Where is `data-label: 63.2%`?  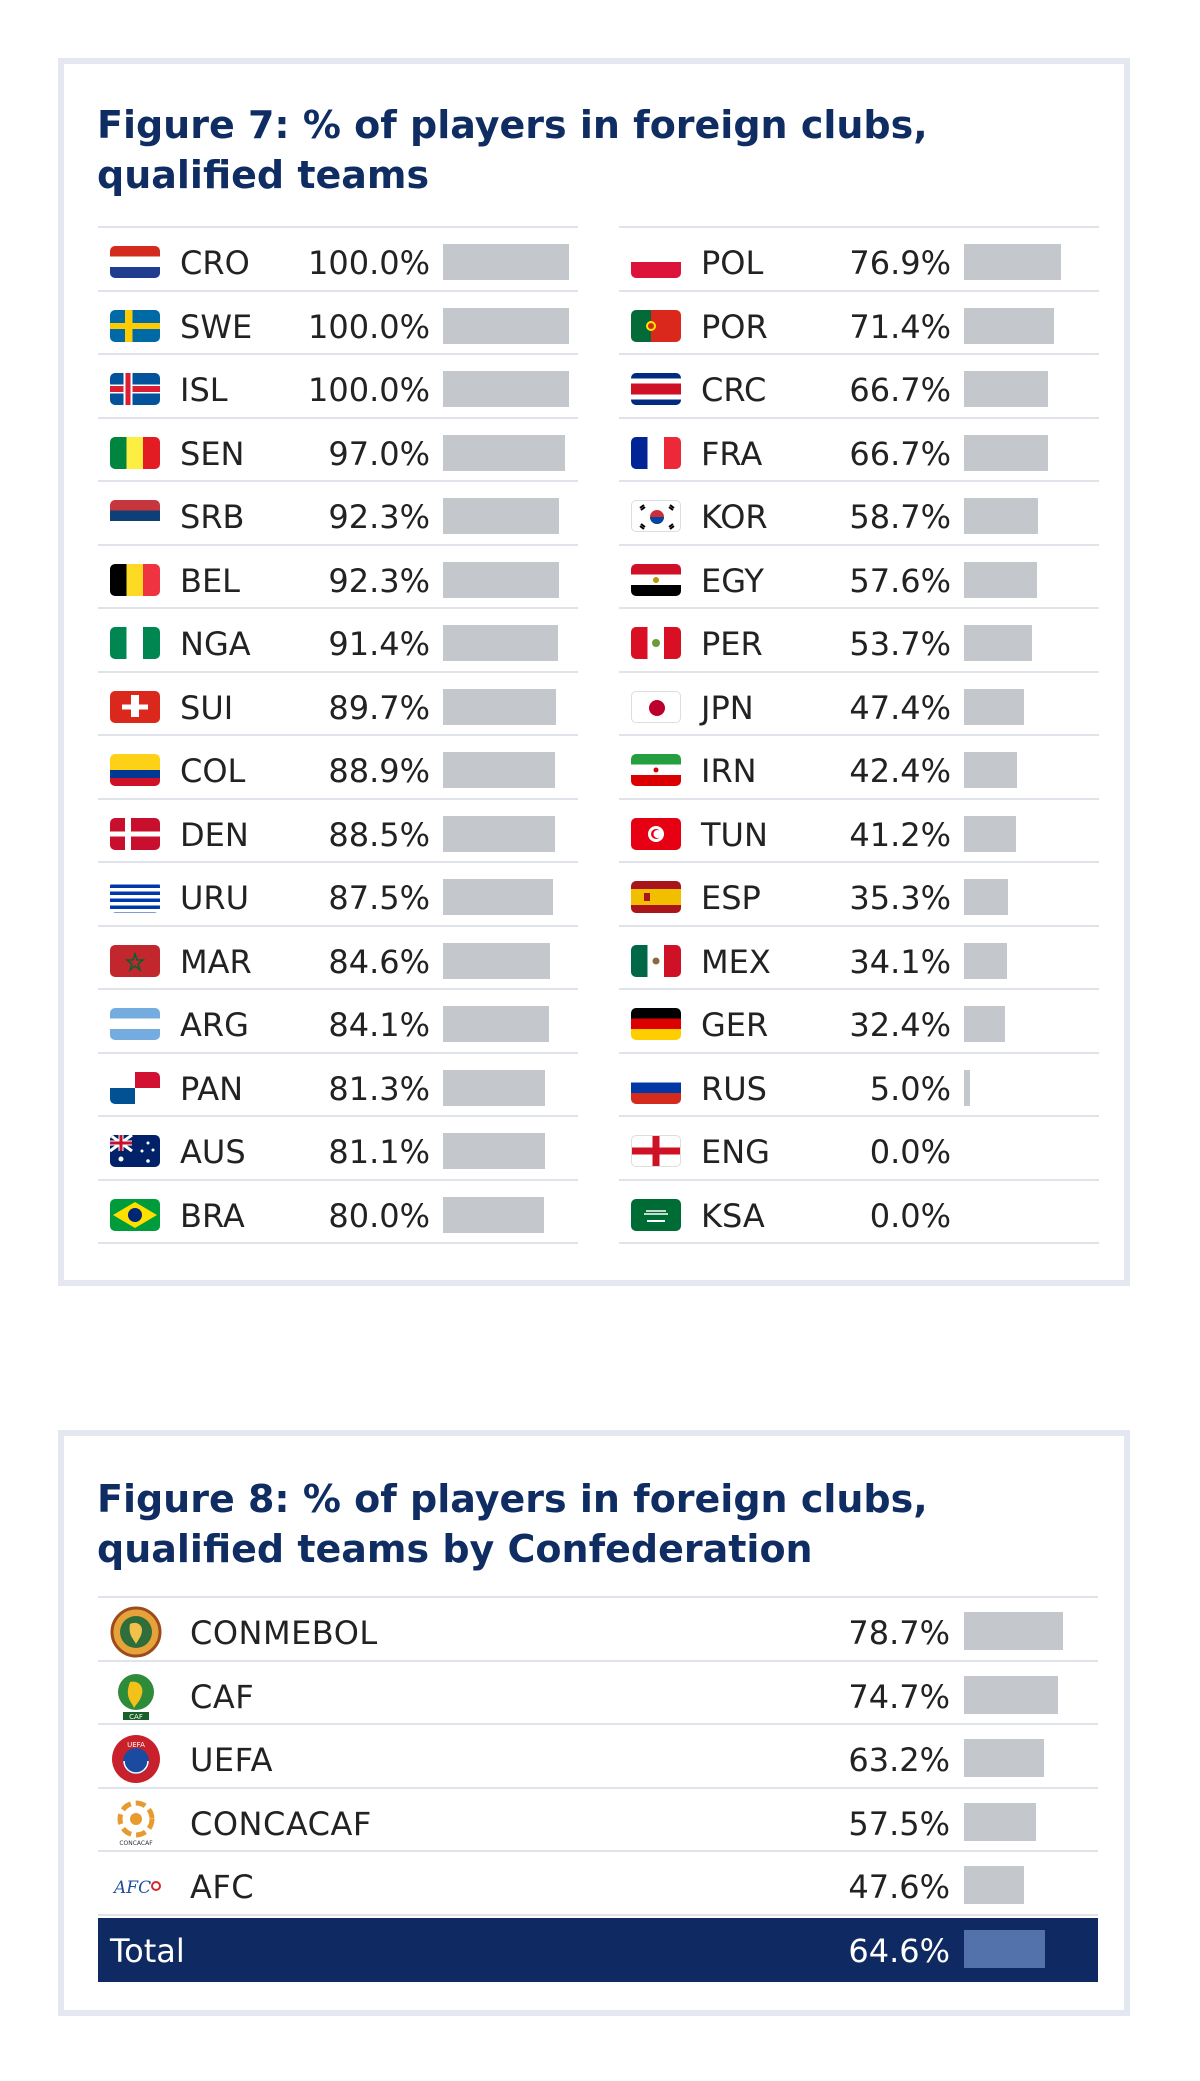 data-label: 63.2% is located at coordinates (899, 1760).